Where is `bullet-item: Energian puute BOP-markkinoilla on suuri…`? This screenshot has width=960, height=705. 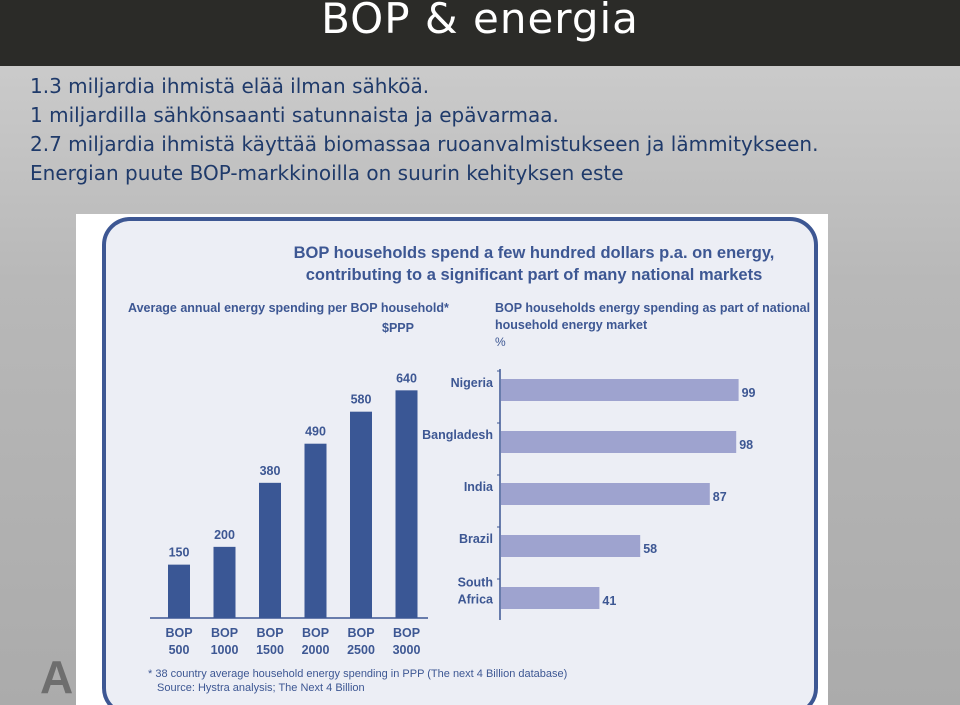
bullet-item: Energian puute BOP-markkinoilla on suuri… is located at coordinates (327, 173).